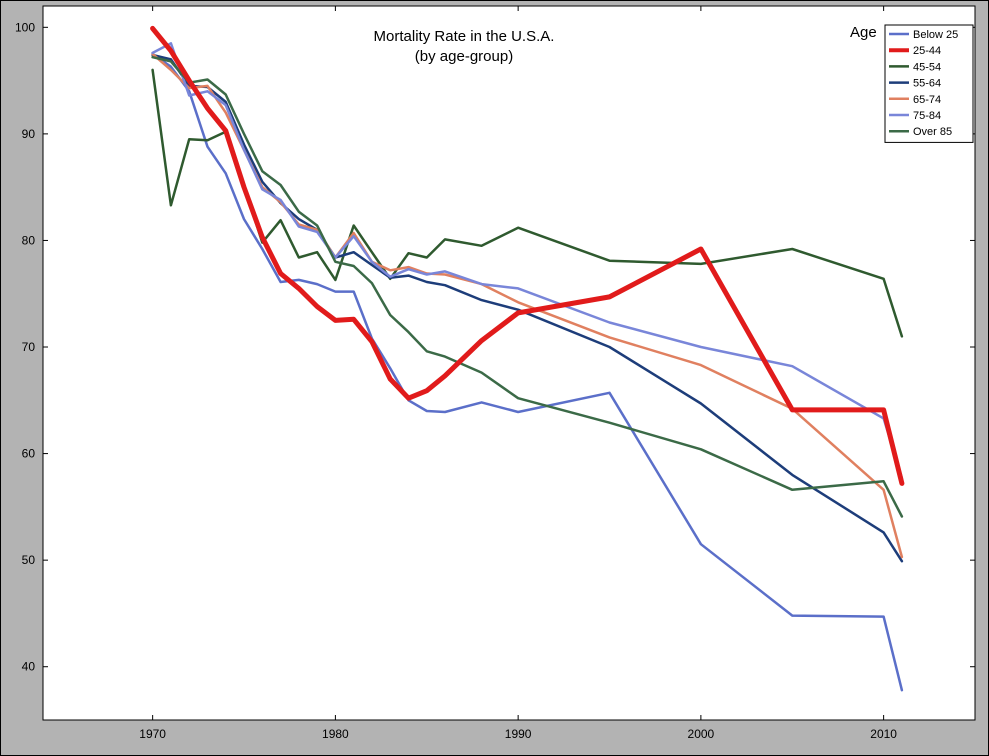 Image resolution: width=989 pixels, height=756 pixels. Describe the element at coordinates (863, 32) in the screenshot. I see `legend-title: Age` at that location.